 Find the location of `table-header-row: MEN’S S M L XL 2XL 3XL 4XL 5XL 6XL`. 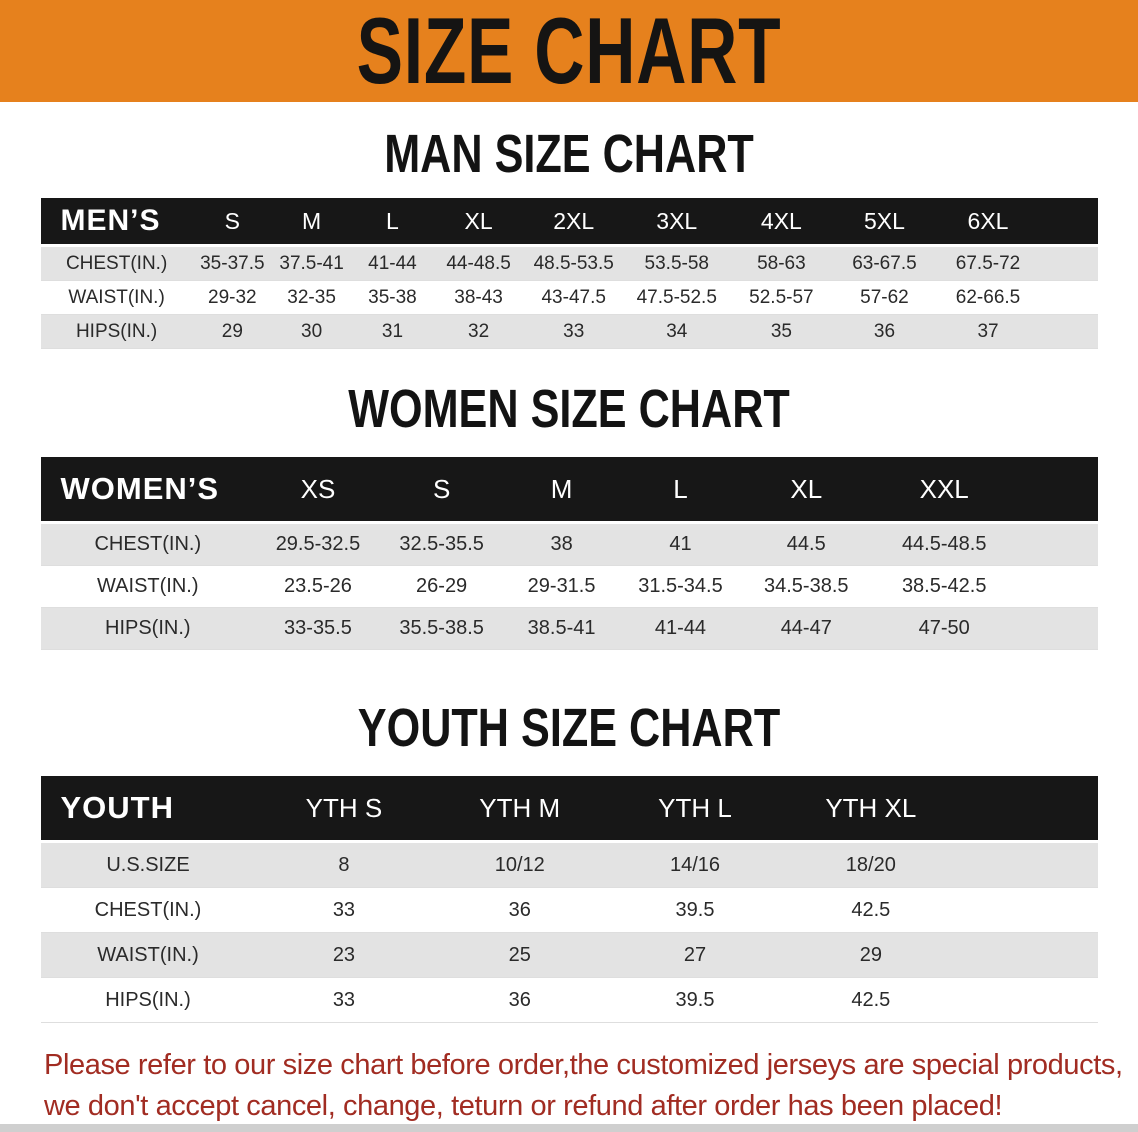

table-header-row: MEN’S S M L XL 2XL 3XL 4XL 5XL 6XL is located at coordinates (569, 222).